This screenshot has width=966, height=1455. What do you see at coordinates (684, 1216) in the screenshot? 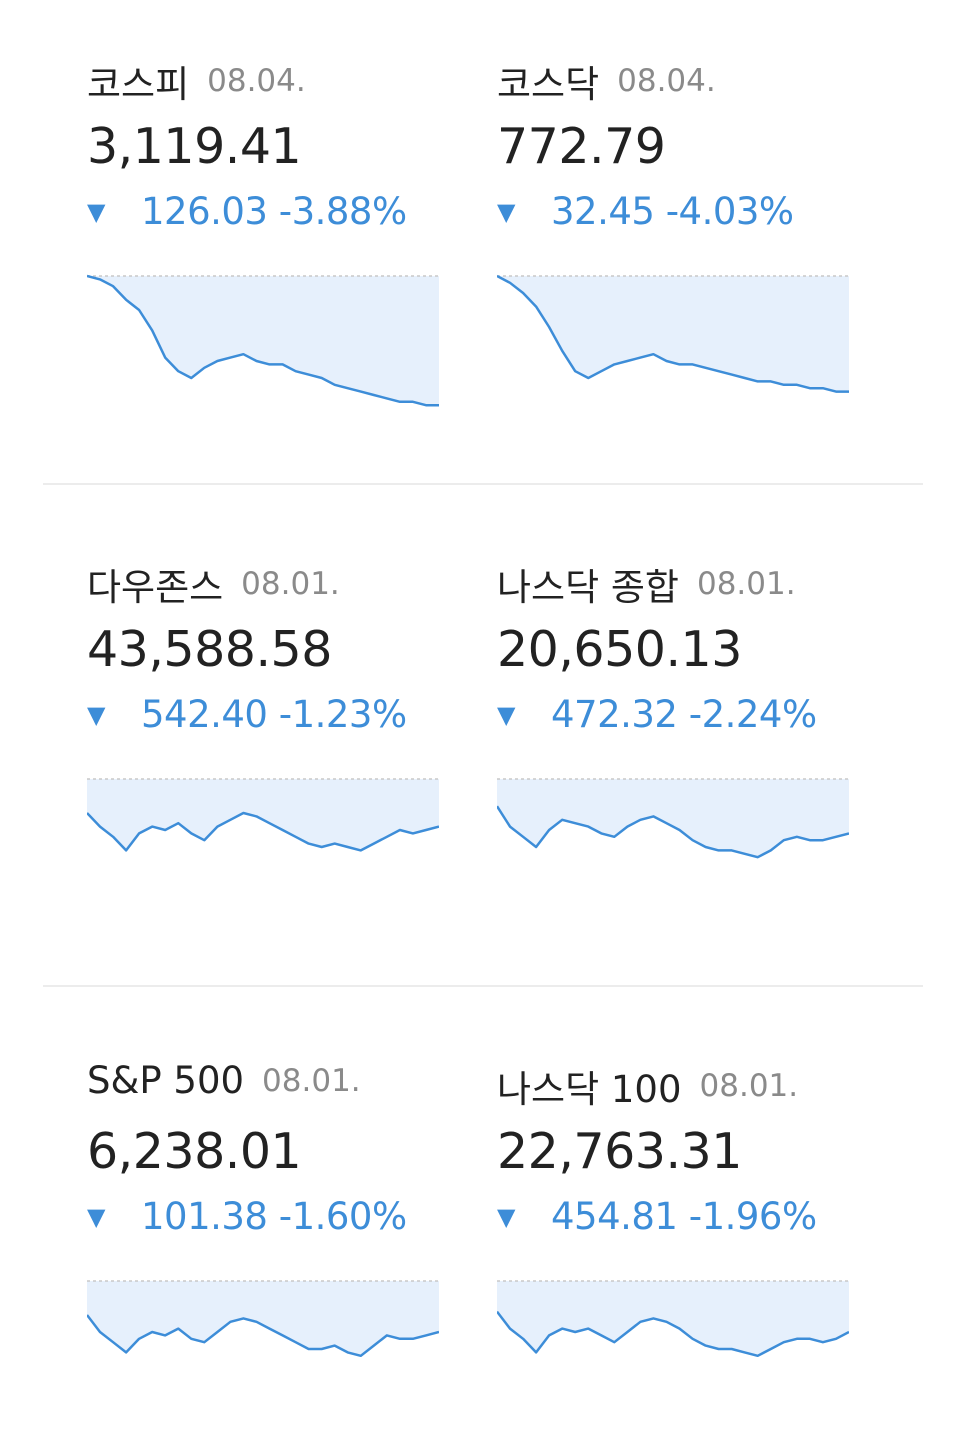
I see `change-value: 454.81 -1.96%` at bounding box center [684, 1216].